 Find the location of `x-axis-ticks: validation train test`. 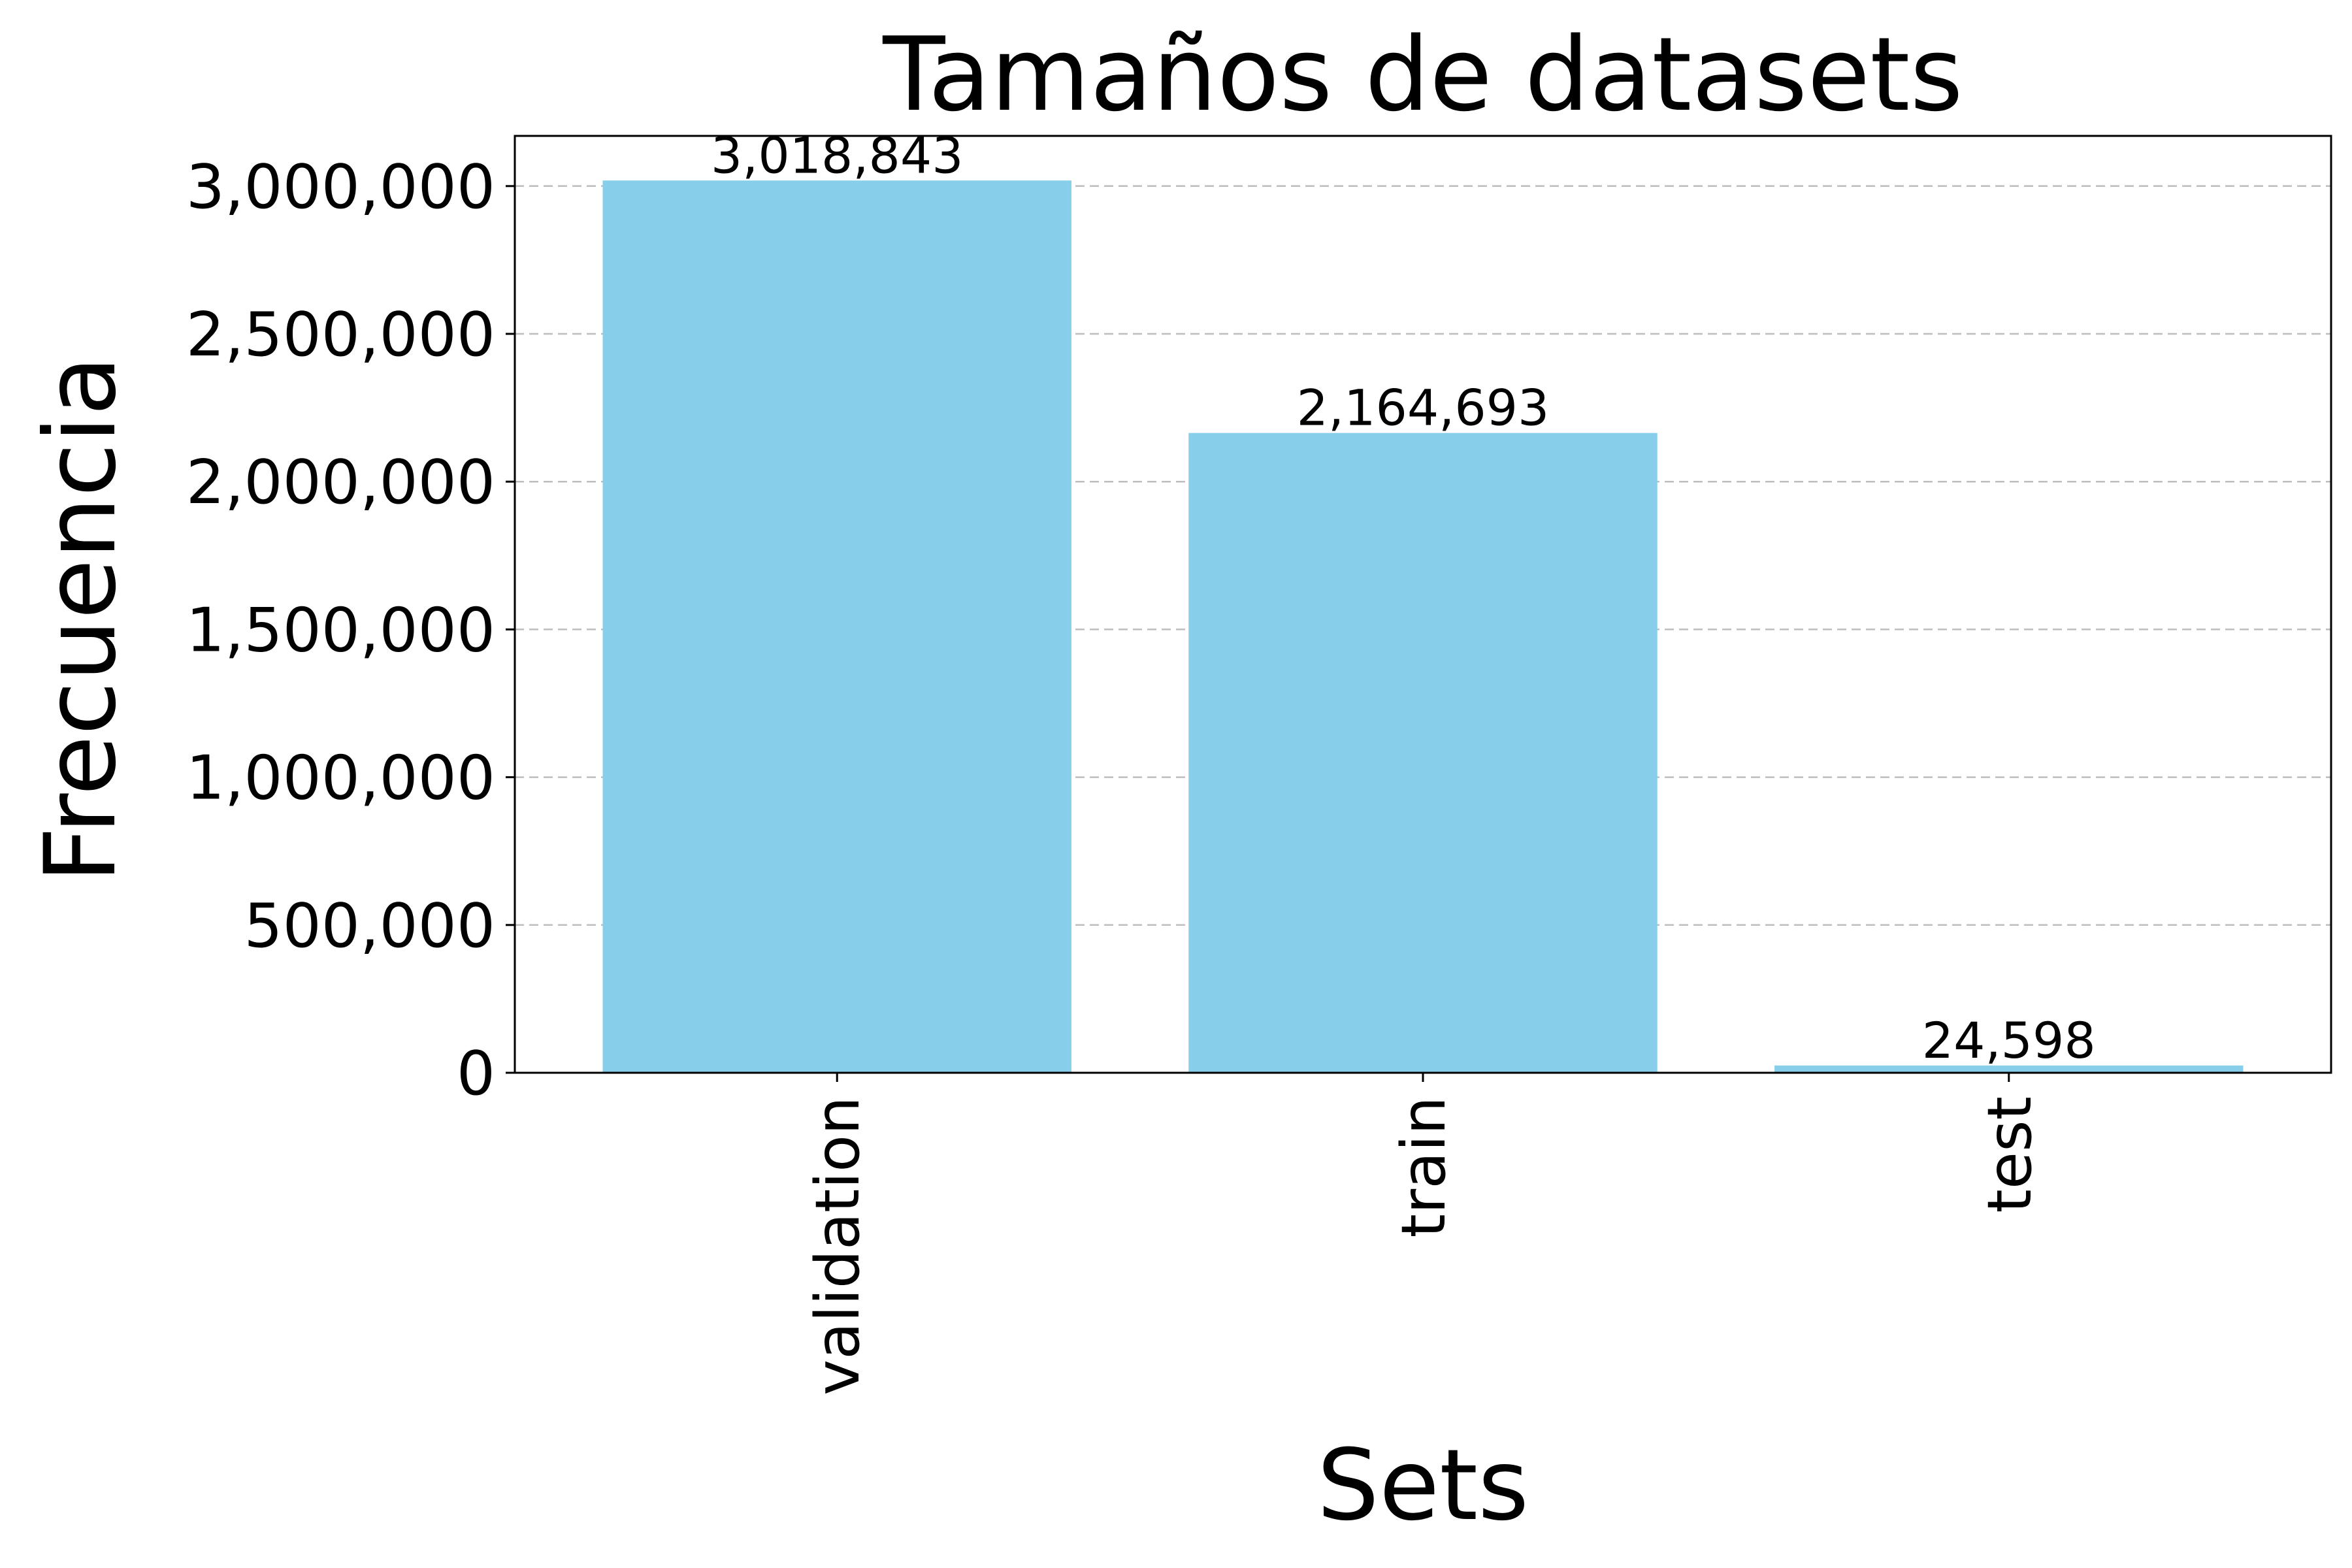

x-axis-ticks: validation train test is located at coordinates (1423, 1234).